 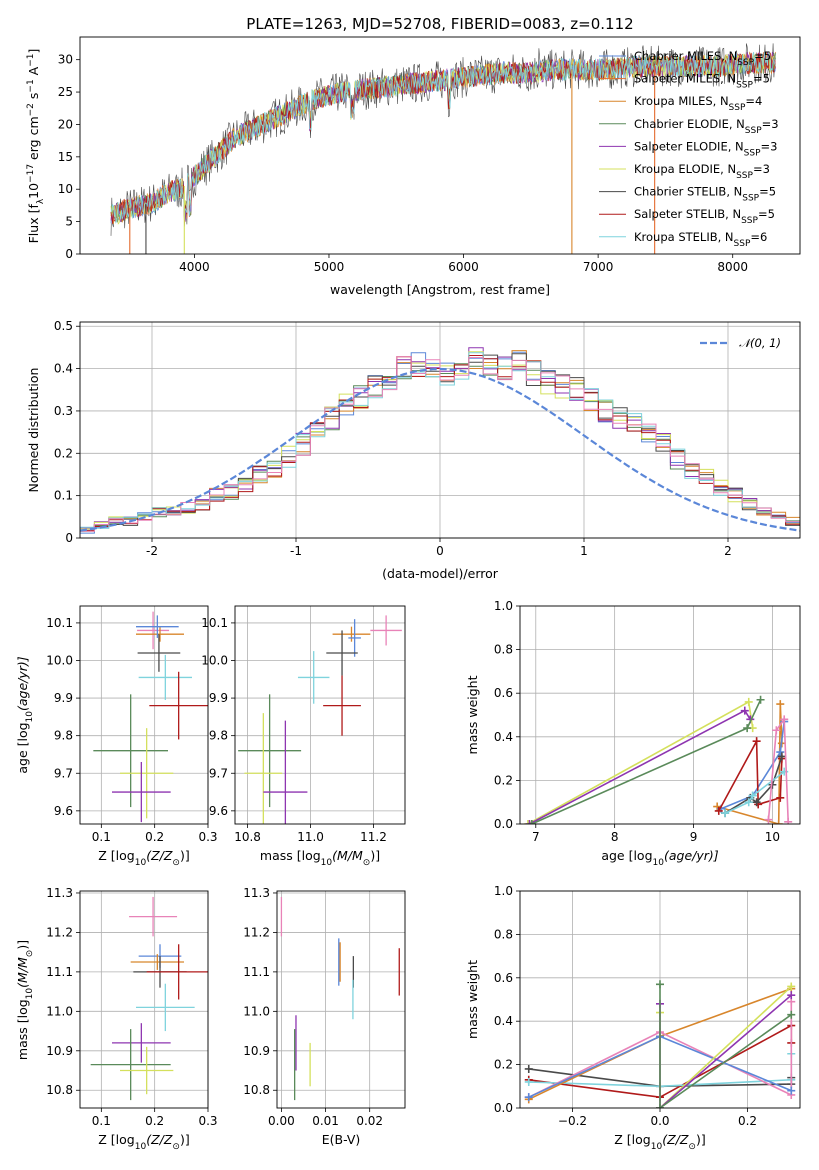 What do you see at coordinates (25, 714) in the screenshot?
I see `y-axis-label: age [log10(age/yr)]` at bounding box center [25, 714].